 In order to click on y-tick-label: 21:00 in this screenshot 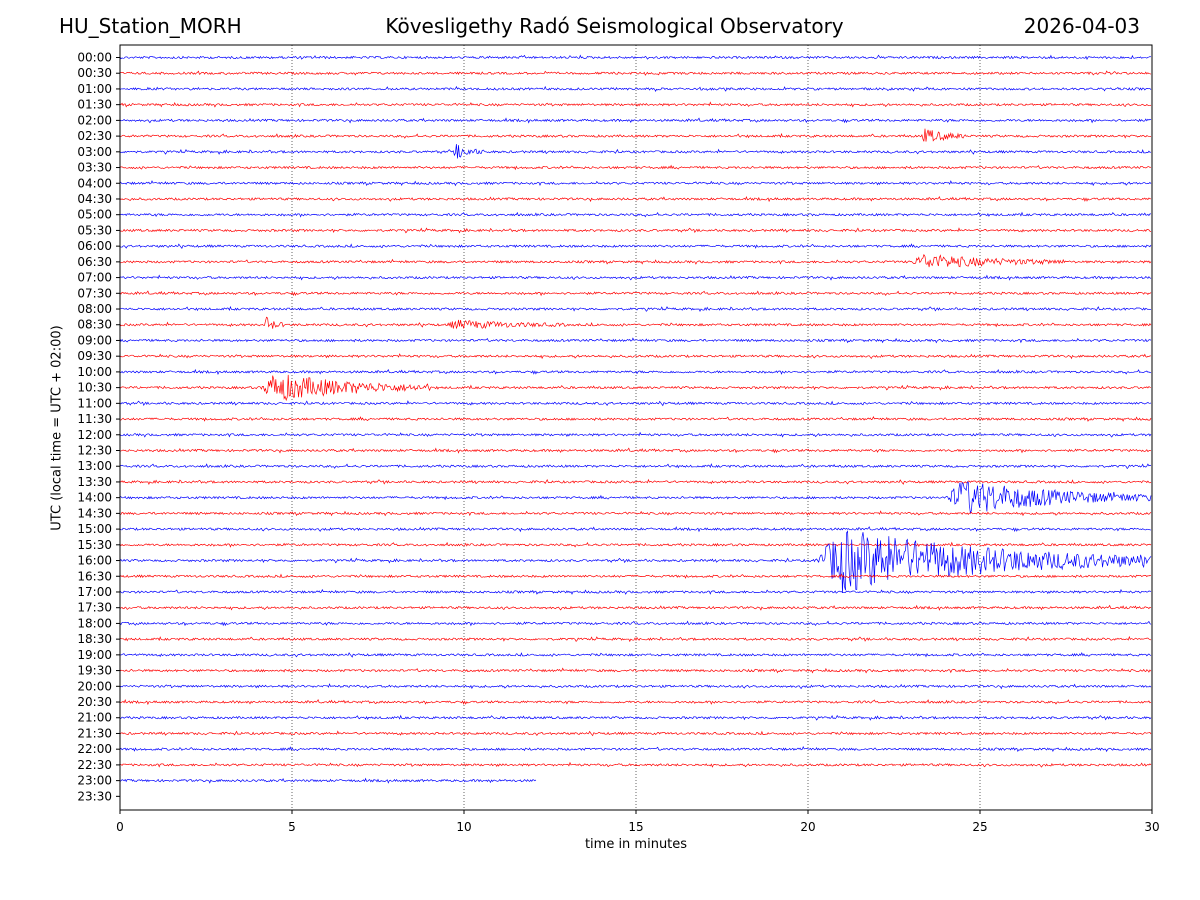, I will do `click(94, 718)`.